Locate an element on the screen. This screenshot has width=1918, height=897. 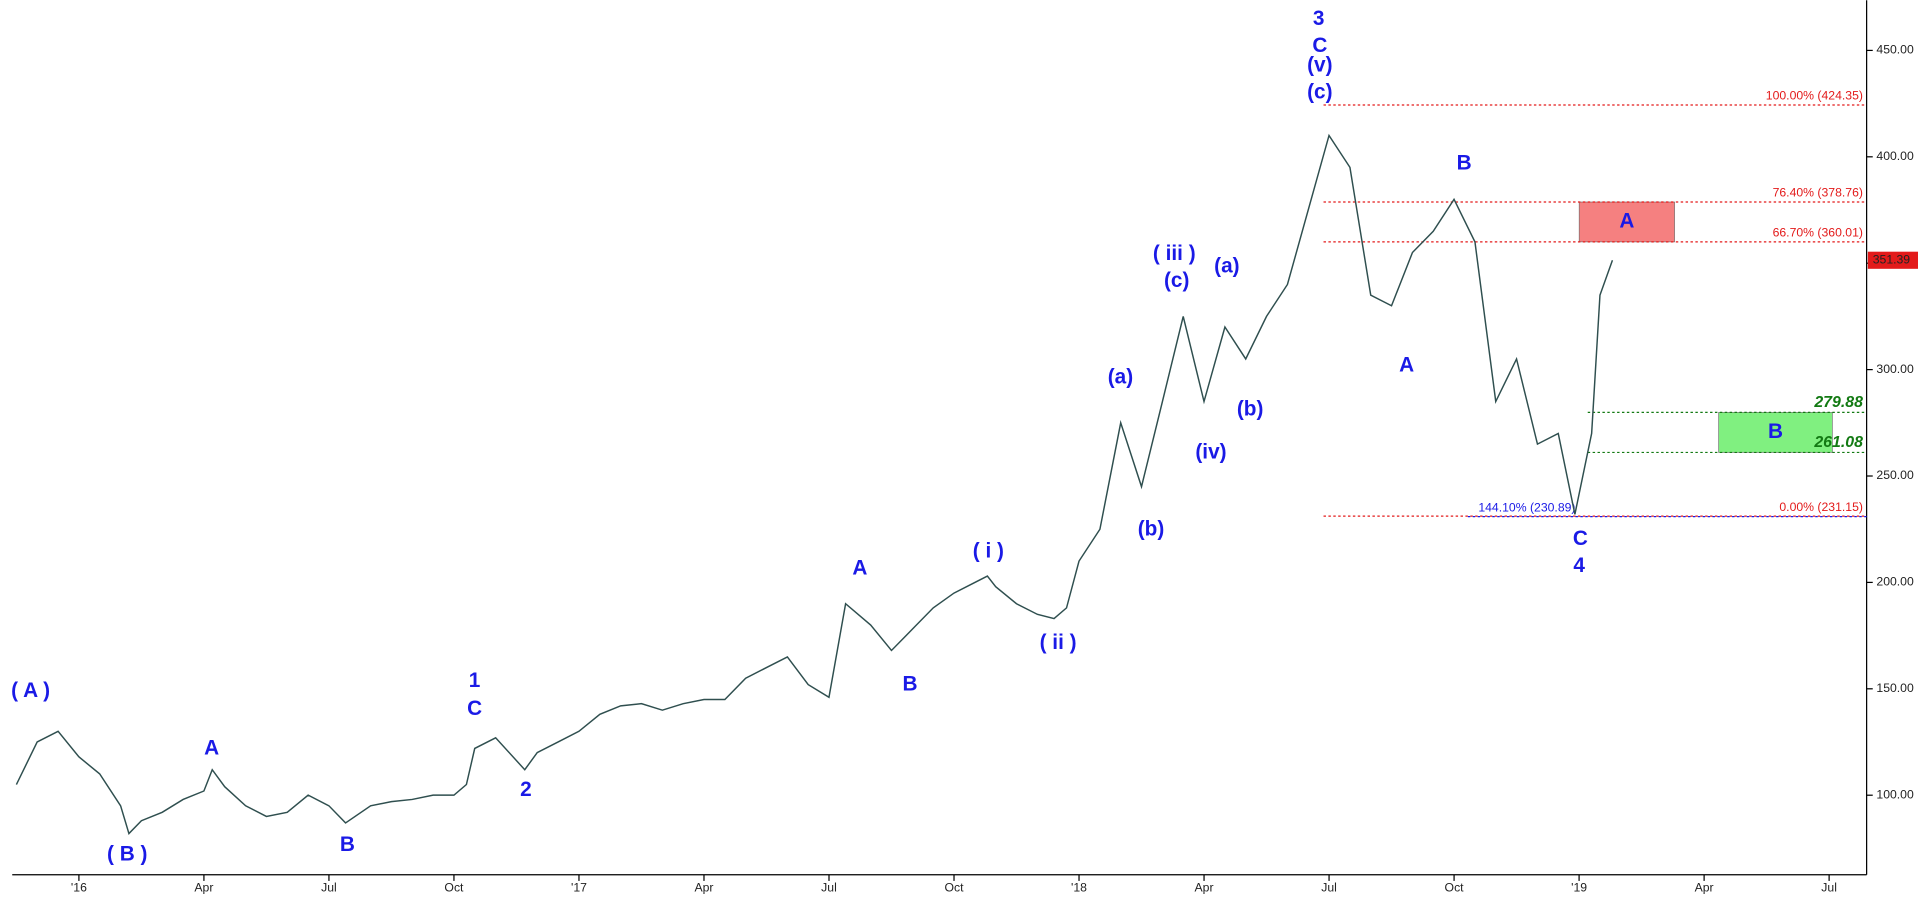
target-box is located at coordinates (1775, 432).